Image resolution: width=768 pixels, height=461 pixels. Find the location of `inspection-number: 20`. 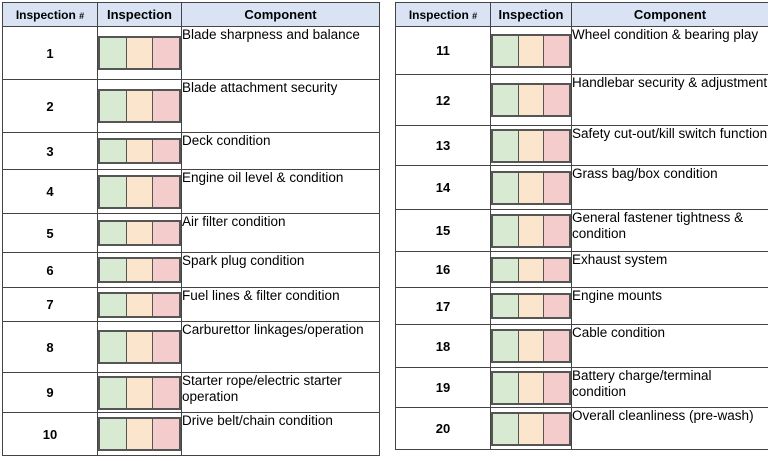

inspection-number: 20 is located at coordinates (443, 428).